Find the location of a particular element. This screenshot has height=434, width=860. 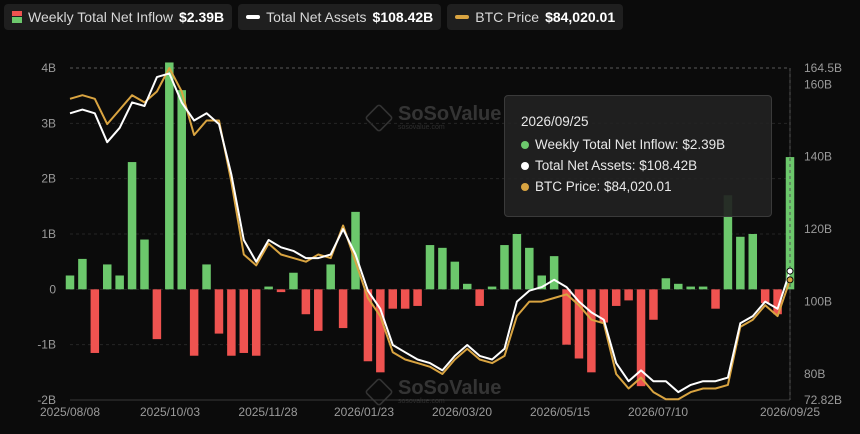

tooltip-assets: Total Net Assets: $108.42B is located at coordinates (616, 165).